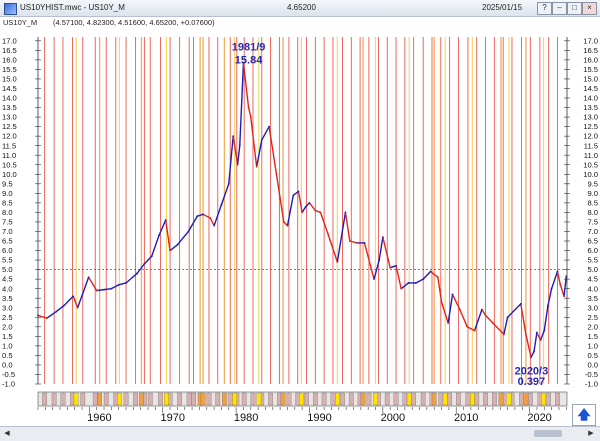  I want to click on y-tick-label: 0.0, so click(592, 365).